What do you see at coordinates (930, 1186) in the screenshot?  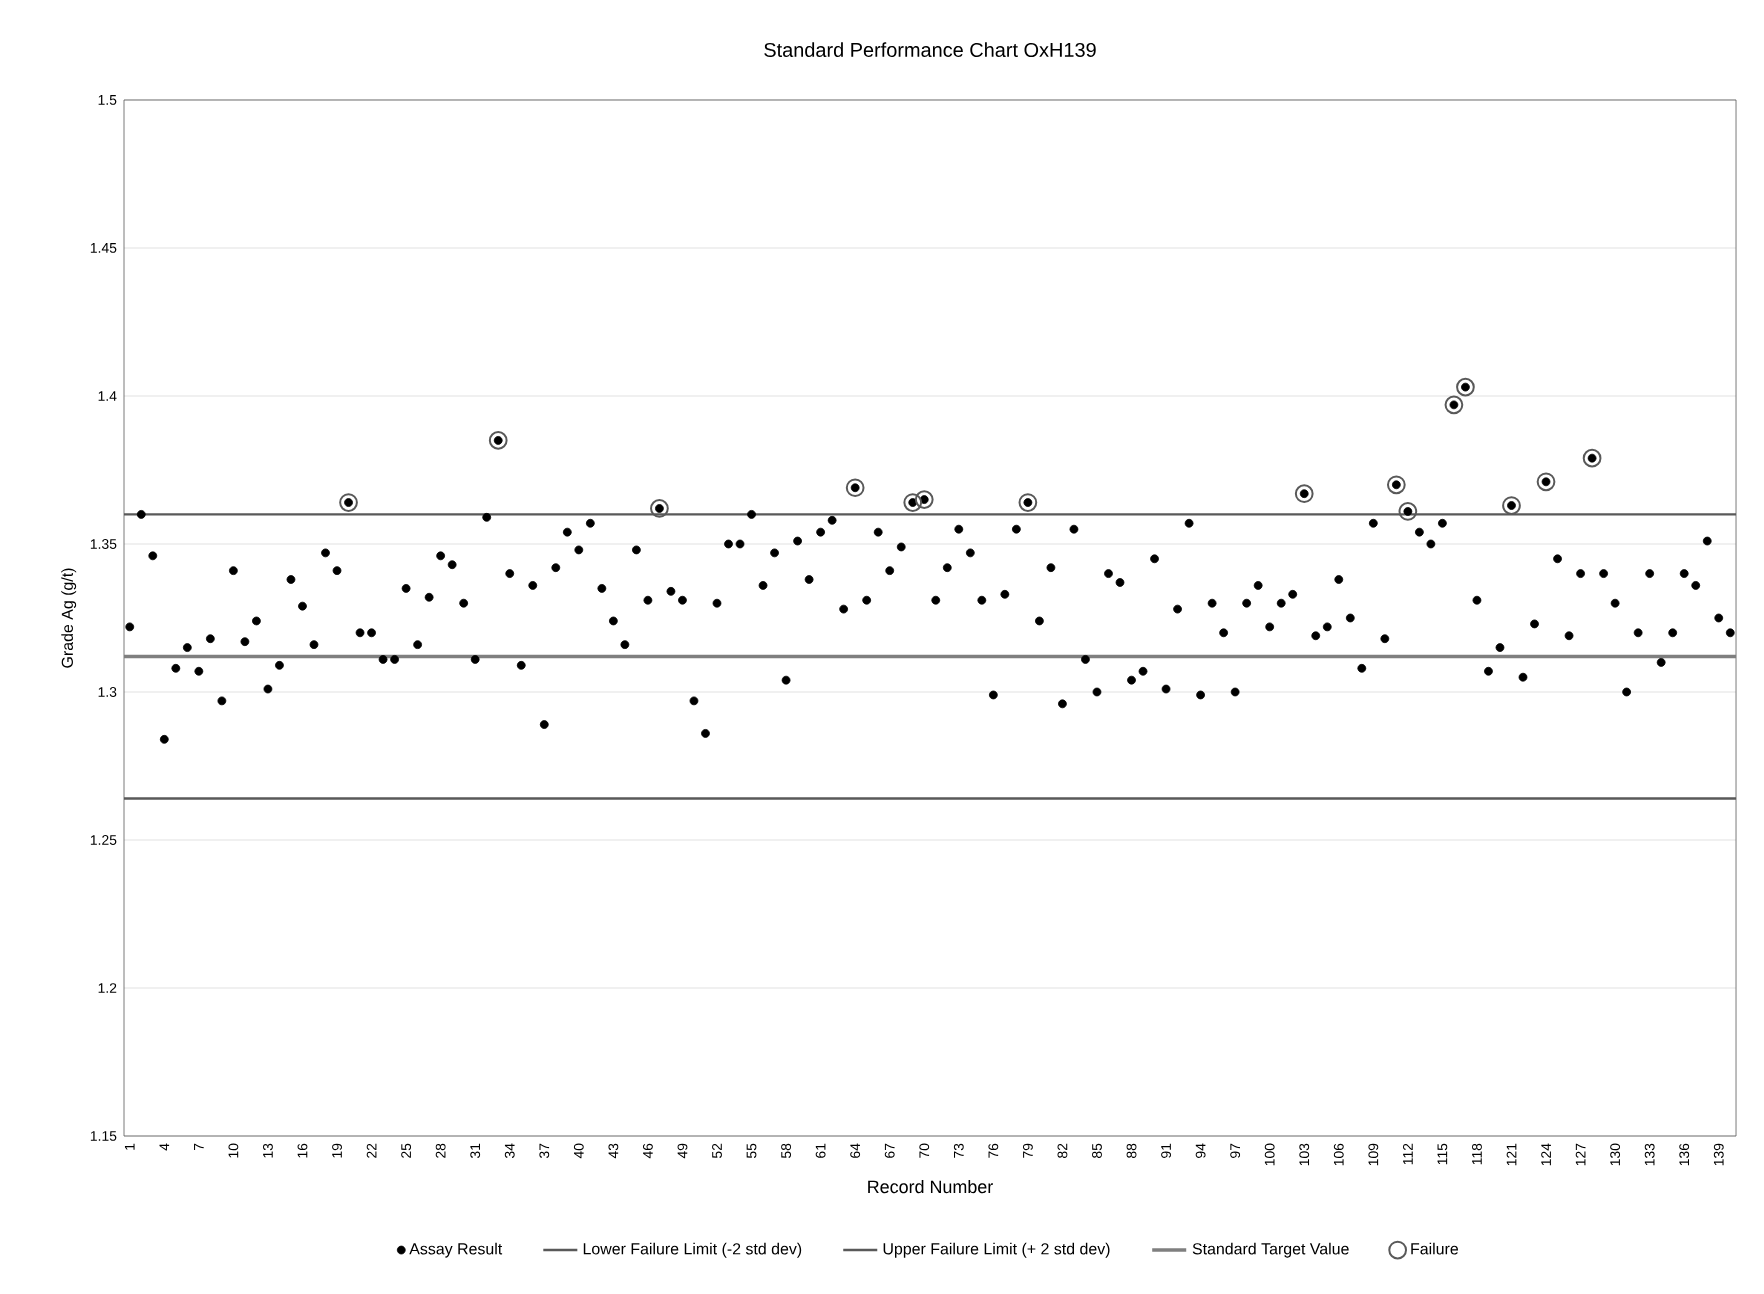 I see `x-axis-title: Record Number` at bounding box center [930, 1186].